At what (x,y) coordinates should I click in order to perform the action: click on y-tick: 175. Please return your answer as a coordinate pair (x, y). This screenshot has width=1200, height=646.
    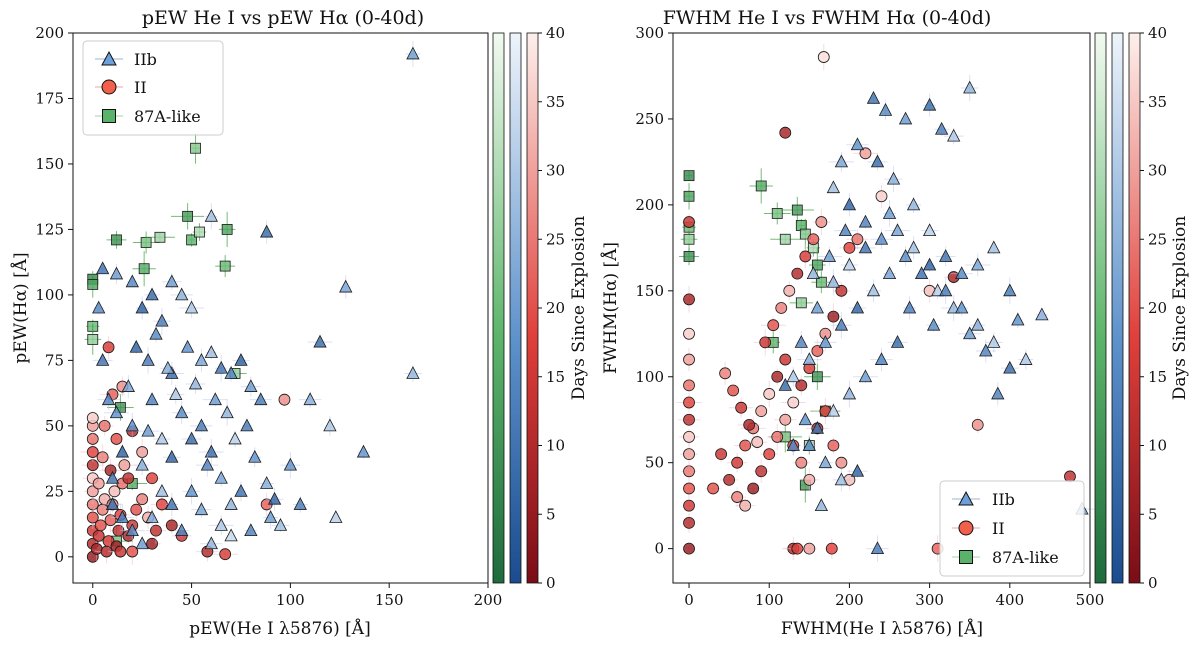
    Looking at the image, I should click on (54, 98).